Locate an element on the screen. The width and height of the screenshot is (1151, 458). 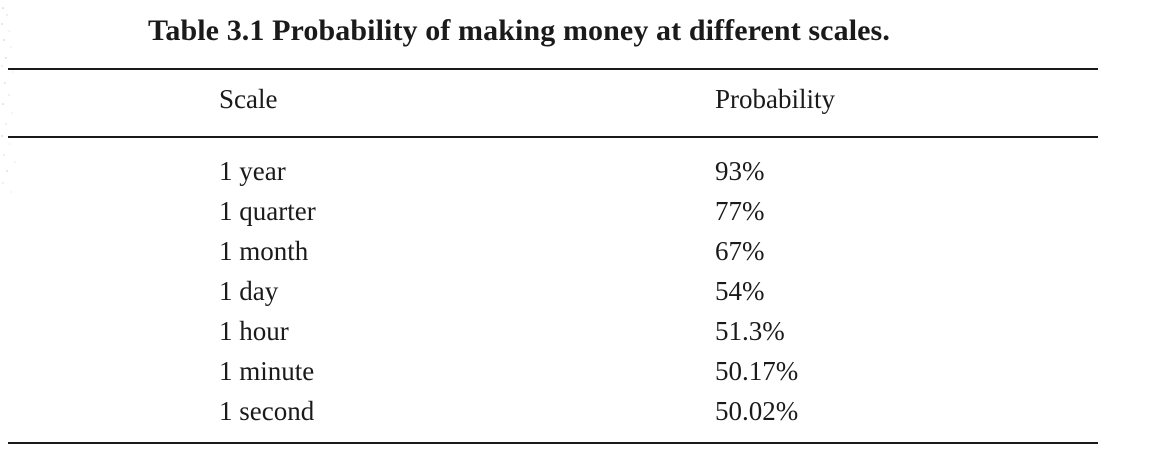
column-header-probability: Probability is located at coordinates (775, 99).